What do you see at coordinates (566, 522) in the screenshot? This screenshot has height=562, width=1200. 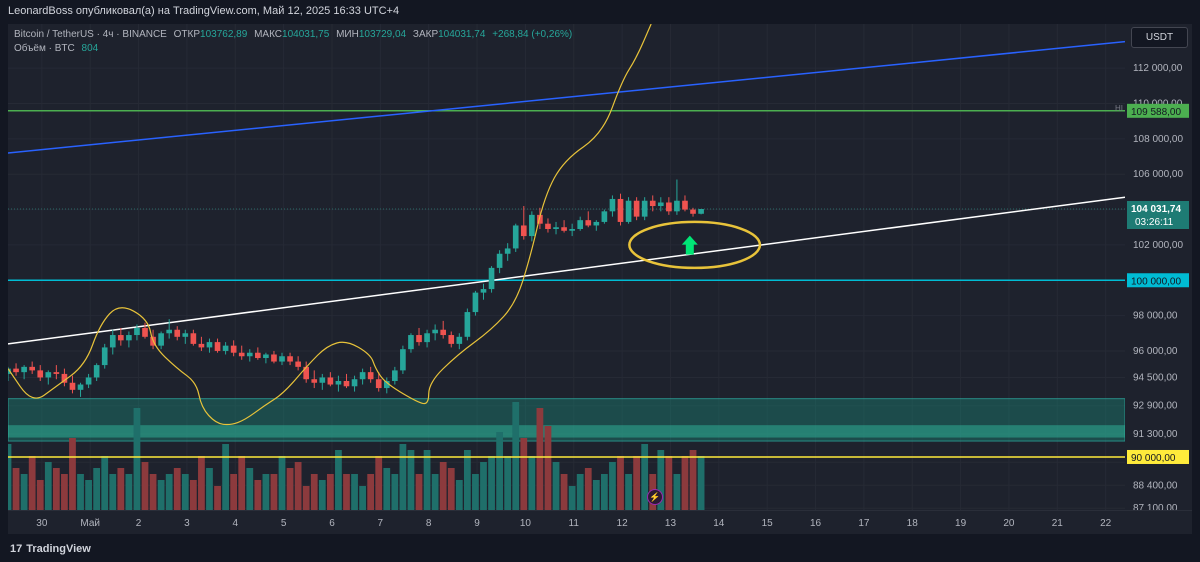 I see `time-axis: 30 Май 2 3 4 5 6 7 8 9 10 11 12 13 14 15 16 17 18 19 20 21 22` at bounding box center [566, 522].